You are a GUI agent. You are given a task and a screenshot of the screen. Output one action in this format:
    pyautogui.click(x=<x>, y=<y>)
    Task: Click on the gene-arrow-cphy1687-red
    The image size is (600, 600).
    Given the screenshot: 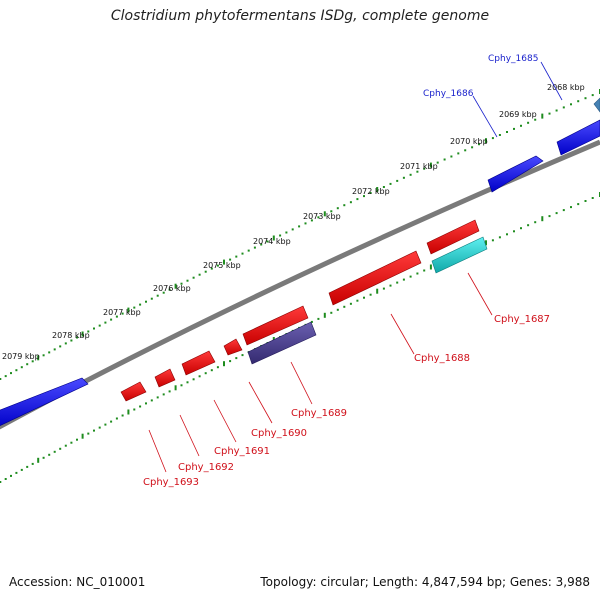 What is the action you would take?
    pyautogui.click(x=453, y=237)
    